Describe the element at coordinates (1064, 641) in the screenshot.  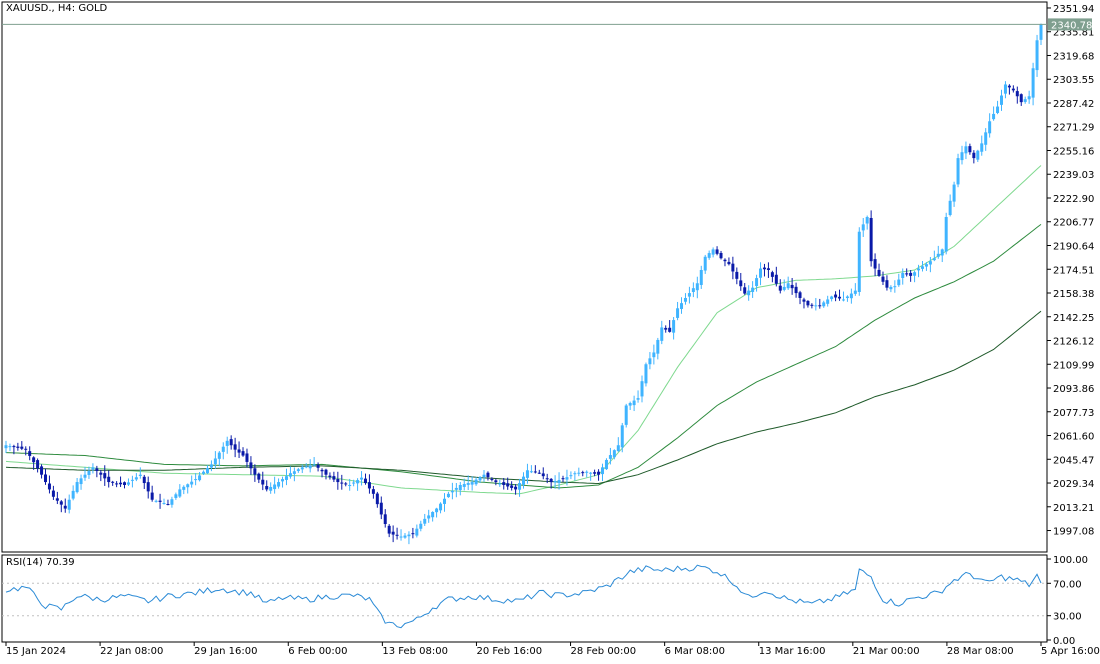
I see `rsi-y-tick-label: 0.00` at that location.